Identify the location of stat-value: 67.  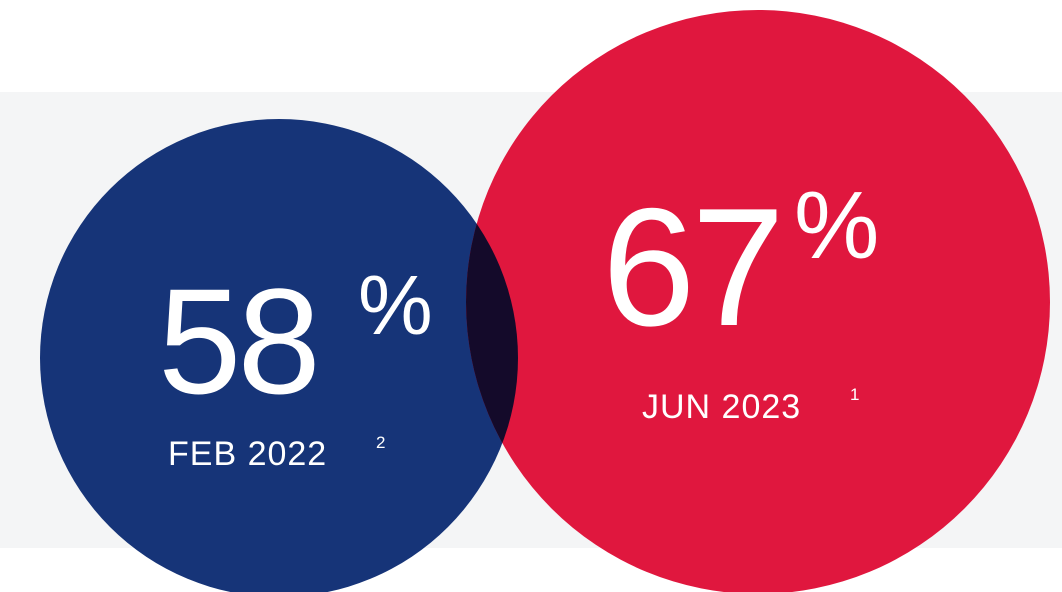
(691, 267).